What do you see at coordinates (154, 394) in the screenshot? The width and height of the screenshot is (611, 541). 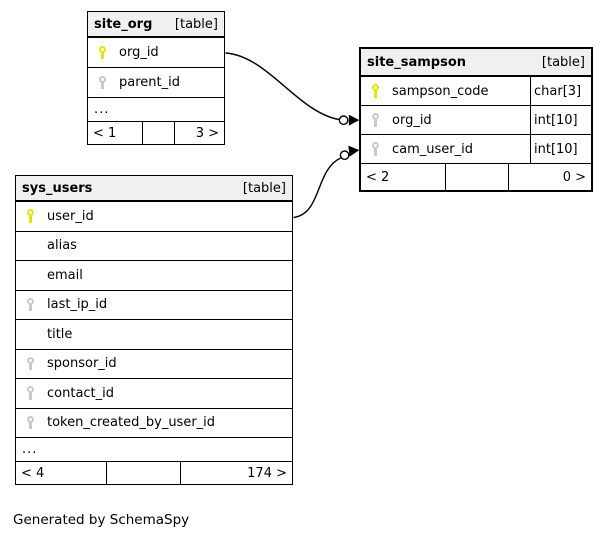 I see `column-row: contact_id` at bounding box center [154, 394].